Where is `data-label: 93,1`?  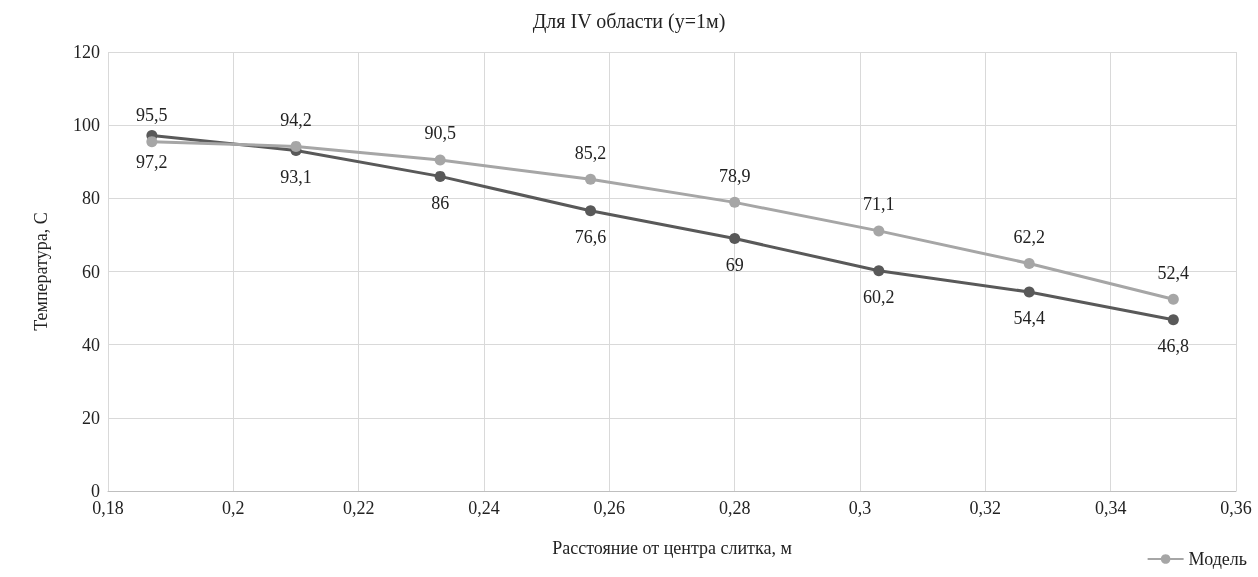
data-label: 93,1 is located at coordinates (296, 176).